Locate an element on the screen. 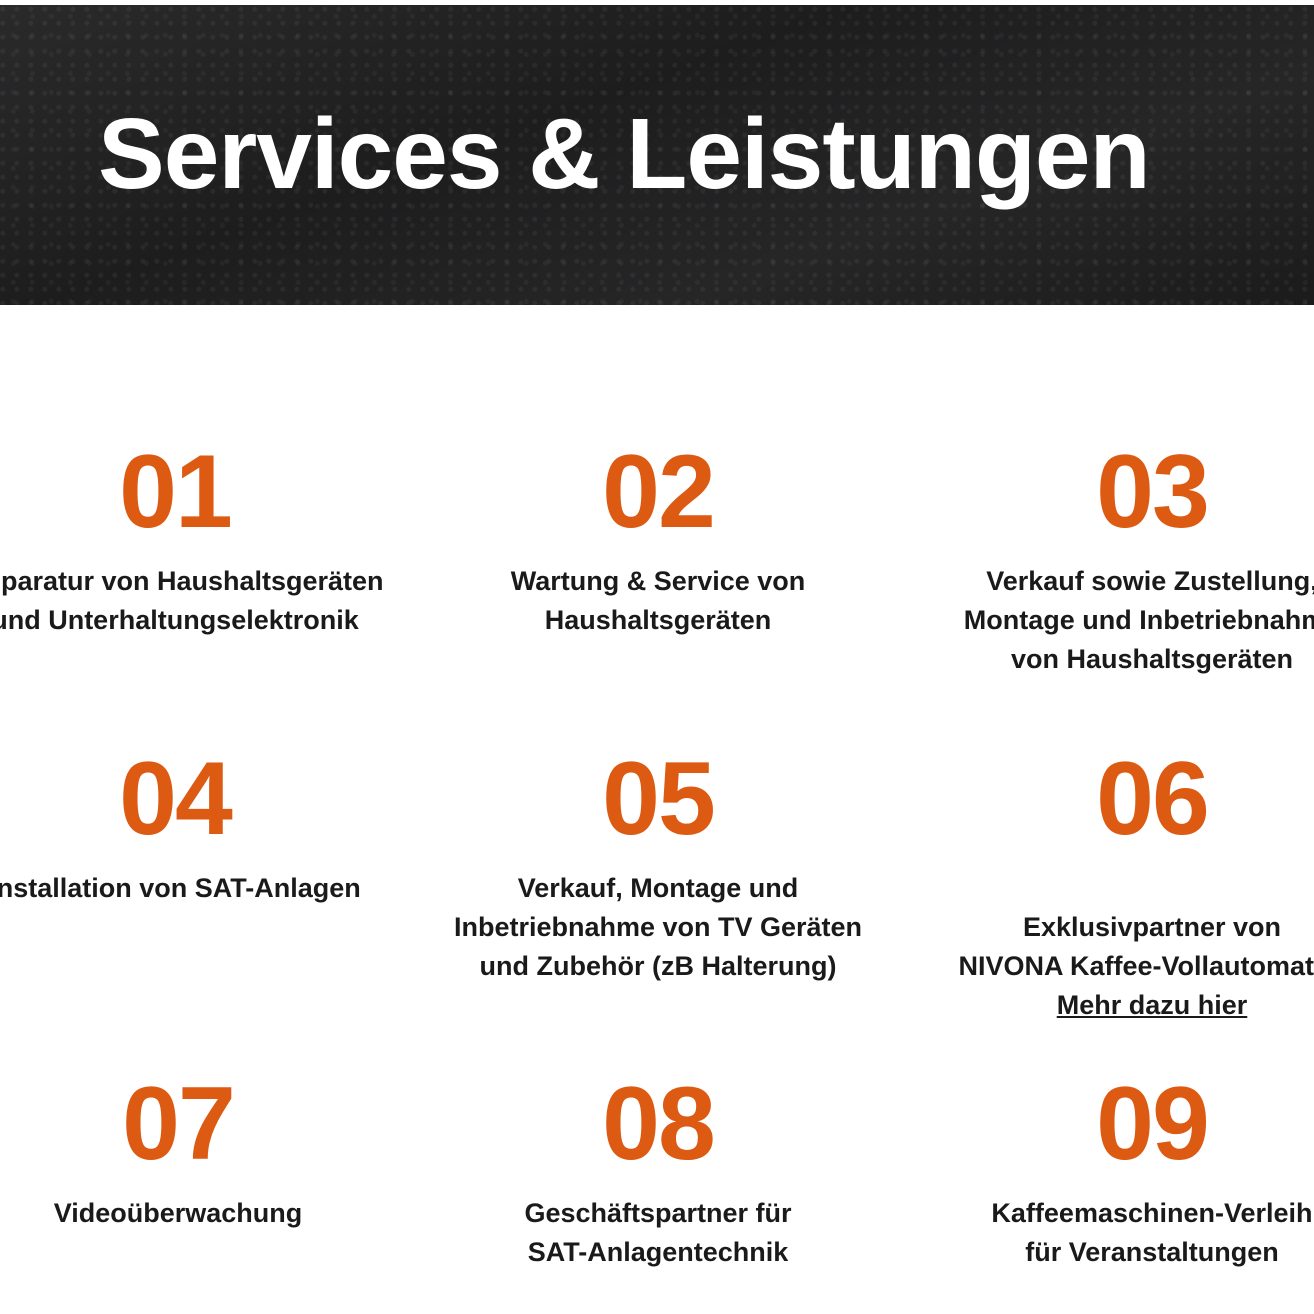  service-text: Installation von SAT-Anlagen is located at coordinates (180, 888).